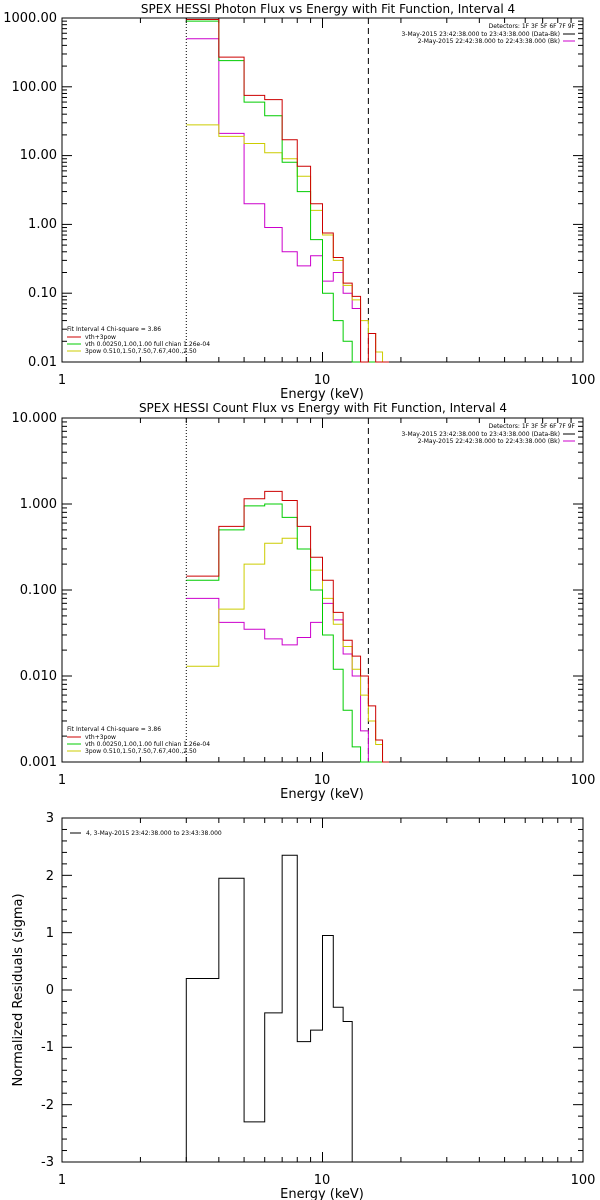 This screenshot has height=1200, width=600. What do you see at coordinates (38, 676) in the screenshot?
I see `count-flux-y-tick-label: 0.010` at bounding box center [38, 676].